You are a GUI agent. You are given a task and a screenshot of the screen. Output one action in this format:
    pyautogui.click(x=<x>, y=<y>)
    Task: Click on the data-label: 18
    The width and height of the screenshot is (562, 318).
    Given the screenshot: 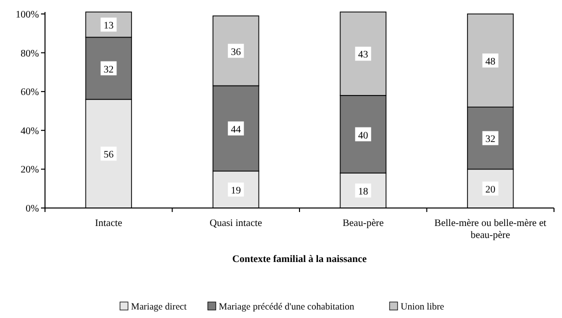 What is the action you would take?
    pyautogui.click(x=363, y=192)
    